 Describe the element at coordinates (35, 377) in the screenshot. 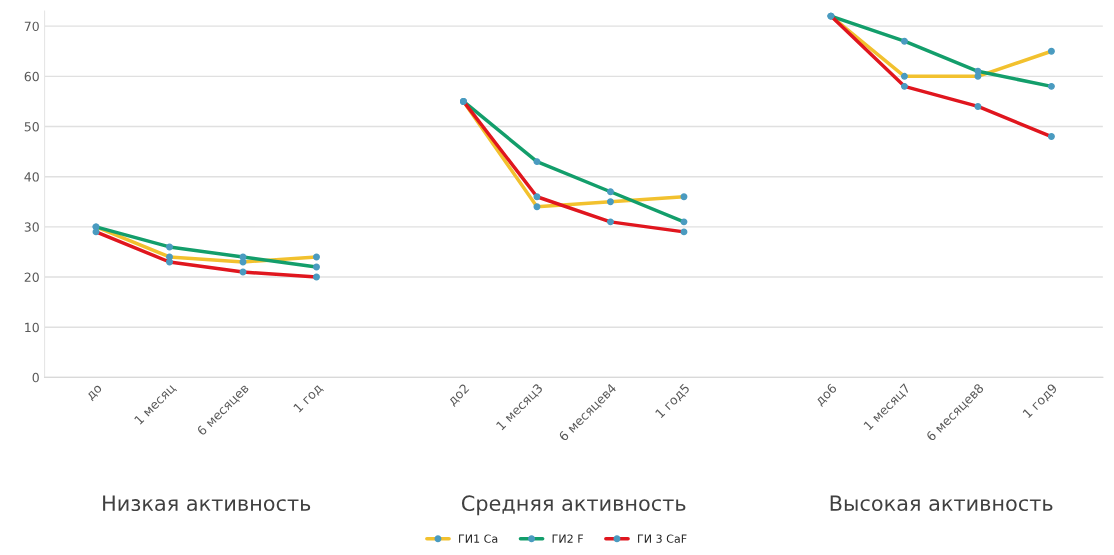

I see `y-tick-label: 0` at that location.